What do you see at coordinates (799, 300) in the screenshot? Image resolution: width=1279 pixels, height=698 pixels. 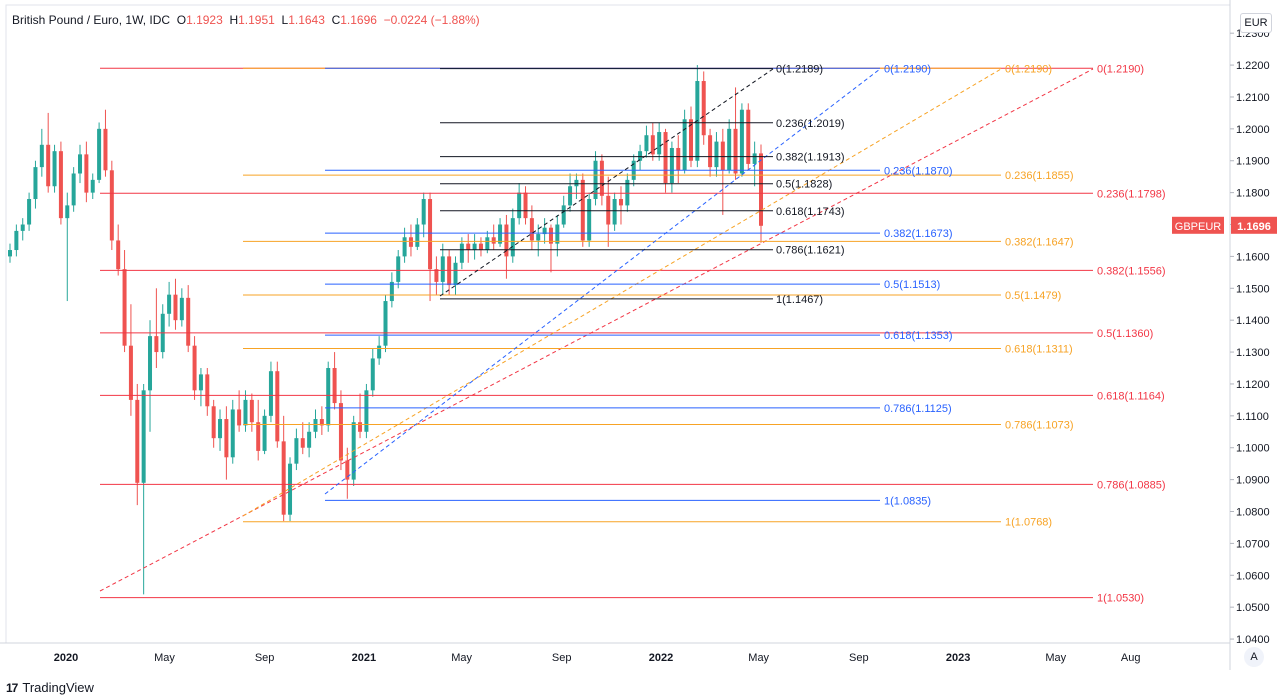 I see `fib-level-label: 1(1.1467)` at bounding box center [799, 300].